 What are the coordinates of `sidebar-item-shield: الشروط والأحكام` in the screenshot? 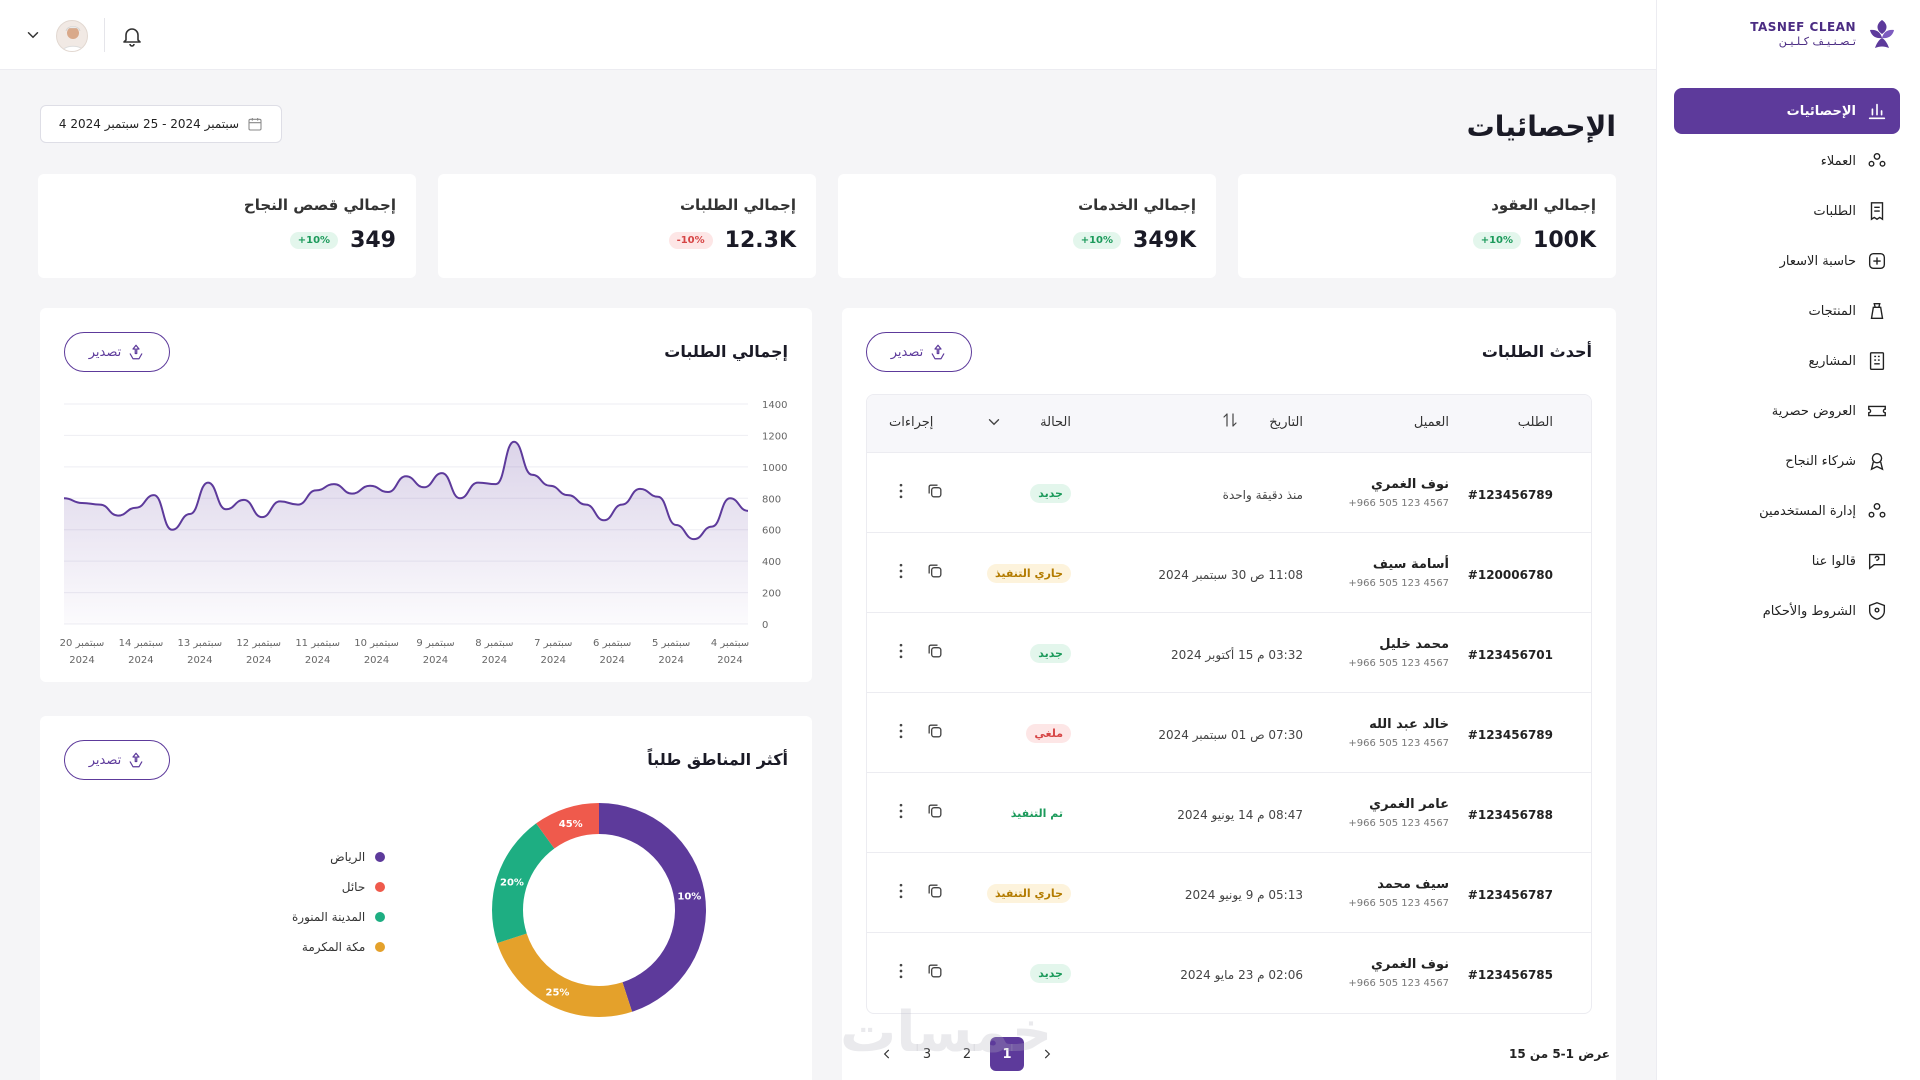 It's located at (1787, 611).